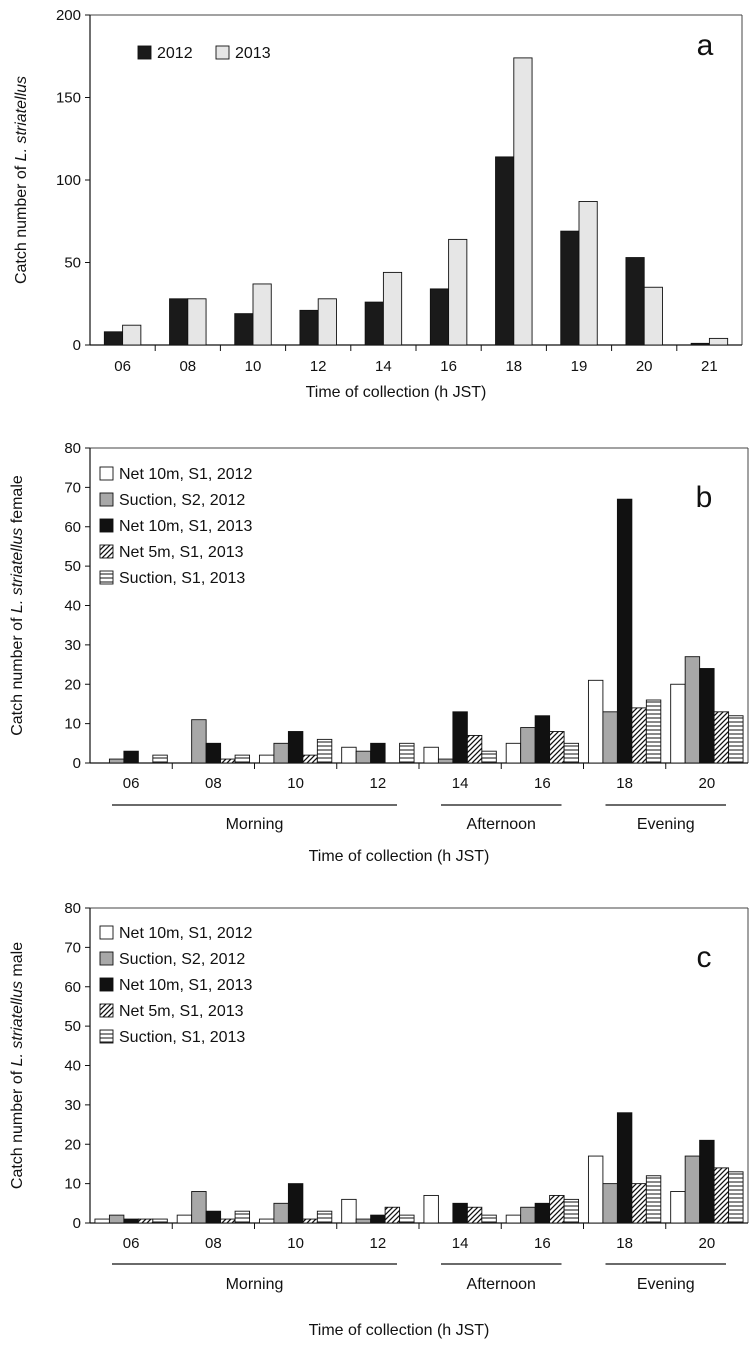  What do you see at coordinates (186, 985) in the screenshot?
I see `legend-label: Net 10m, S1, 2013` at bounding box center [186, 985].